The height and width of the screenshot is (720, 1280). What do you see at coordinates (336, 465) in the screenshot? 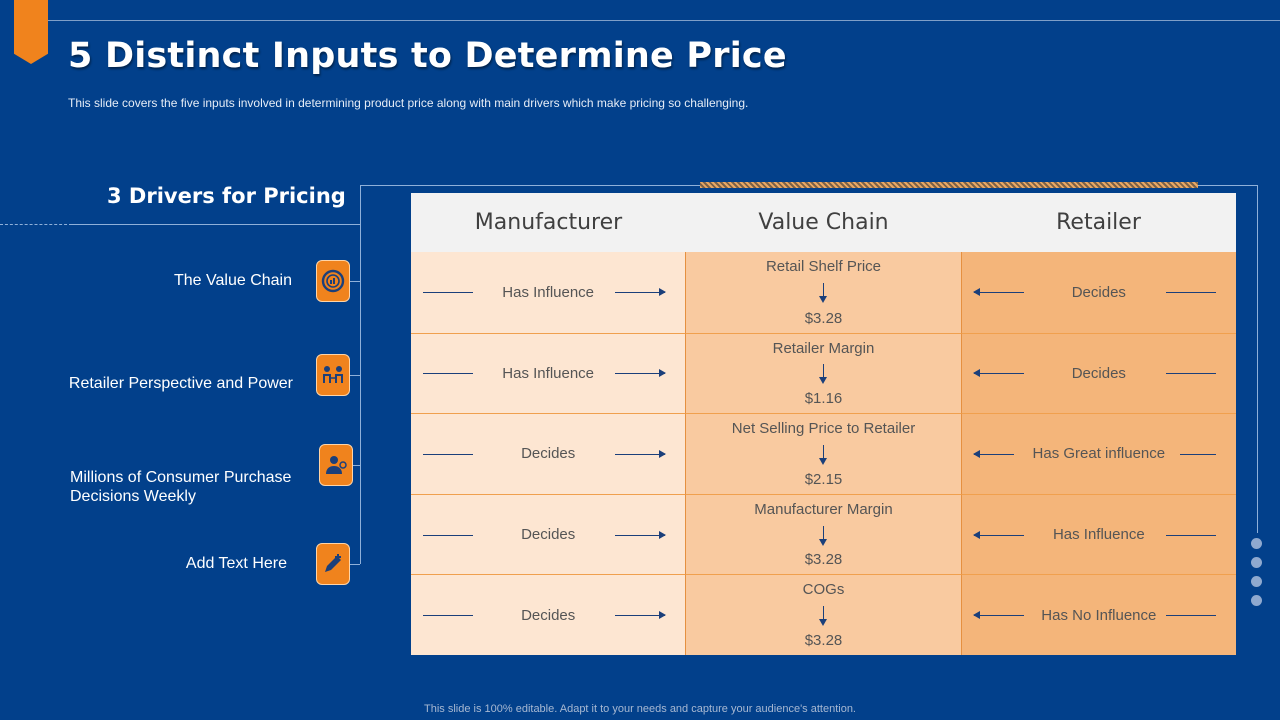
I see `consumer-icon` at bounding box center [336, 465].